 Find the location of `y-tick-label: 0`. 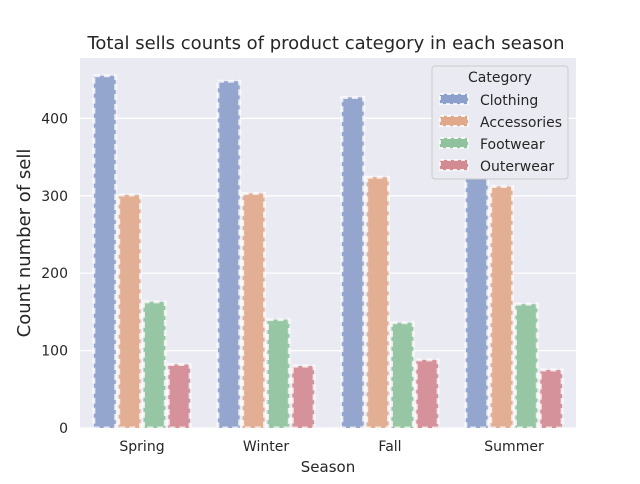

y-tick-label: 0 is located at coordinates (63, 429).